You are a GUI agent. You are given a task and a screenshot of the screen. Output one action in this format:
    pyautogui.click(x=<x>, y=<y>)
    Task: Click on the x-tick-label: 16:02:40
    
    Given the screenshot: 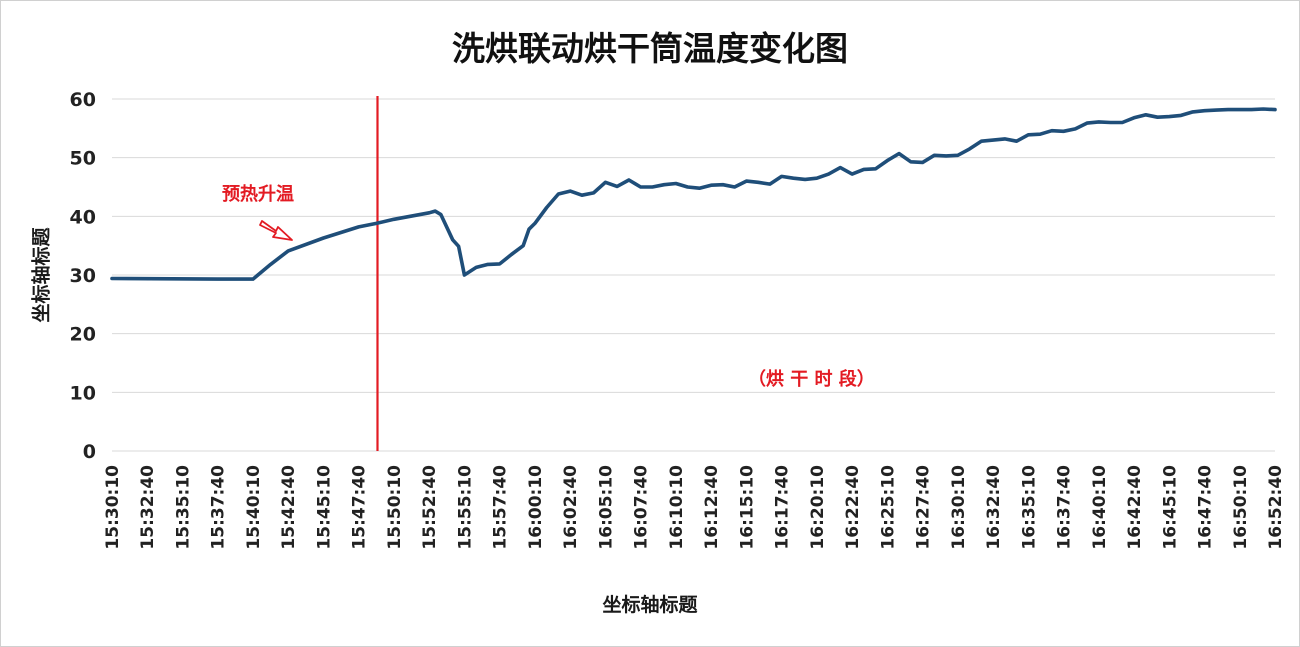 What is the action you would take?
    pyautogui.click(x=571, y=507)
    